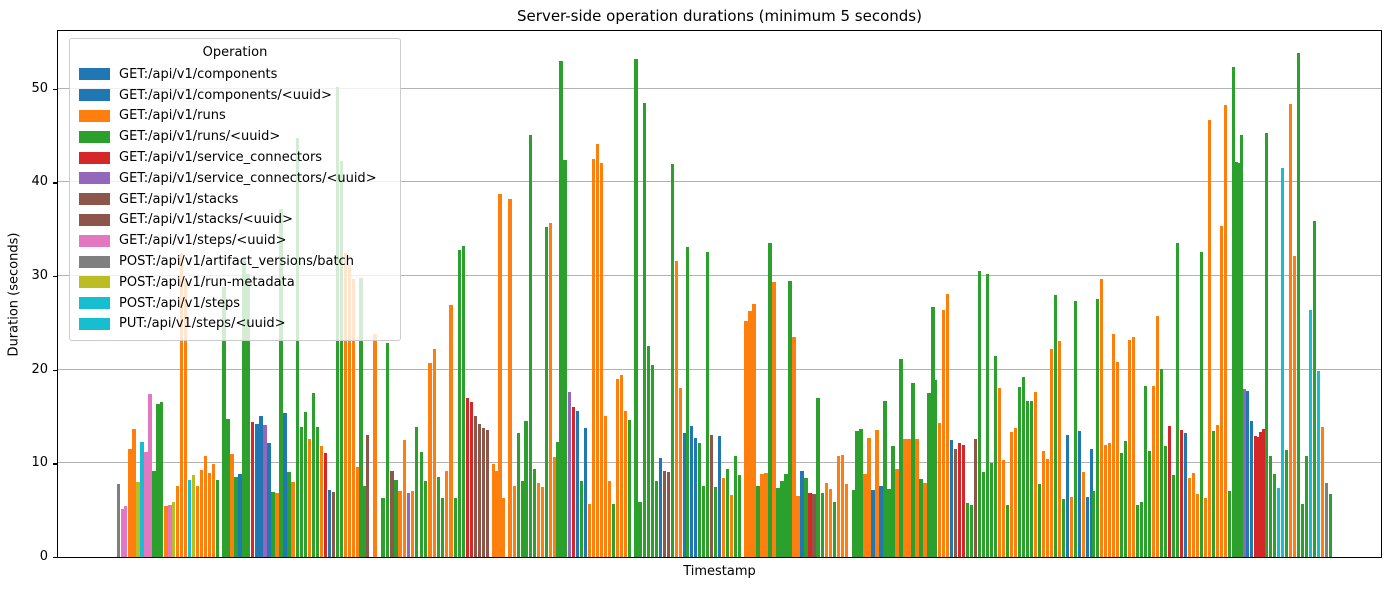 The height and width of the screenshot is (590, 1389). Describe the element at coordinates (225, 95) in the screenshot. I see `legend-item-label: GET:/api/v1/components/<uuid>` at that location.